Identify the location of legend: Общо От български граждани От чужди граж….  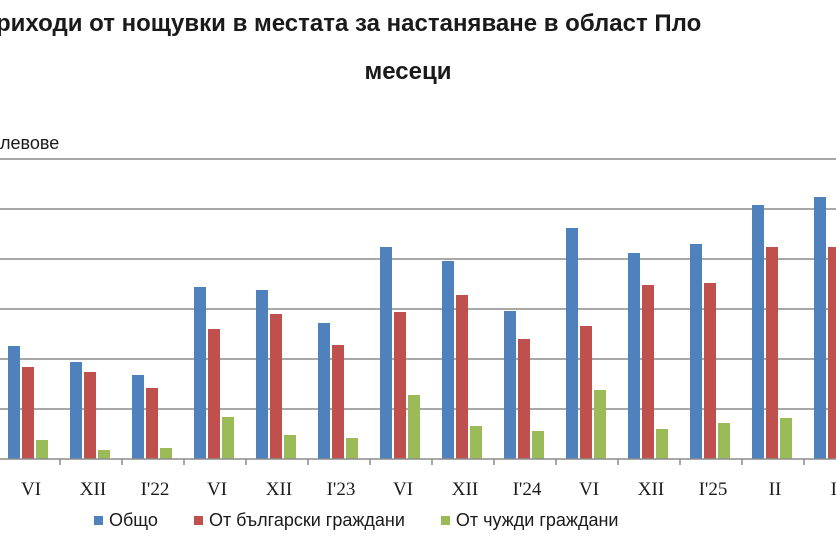
(374, 520).